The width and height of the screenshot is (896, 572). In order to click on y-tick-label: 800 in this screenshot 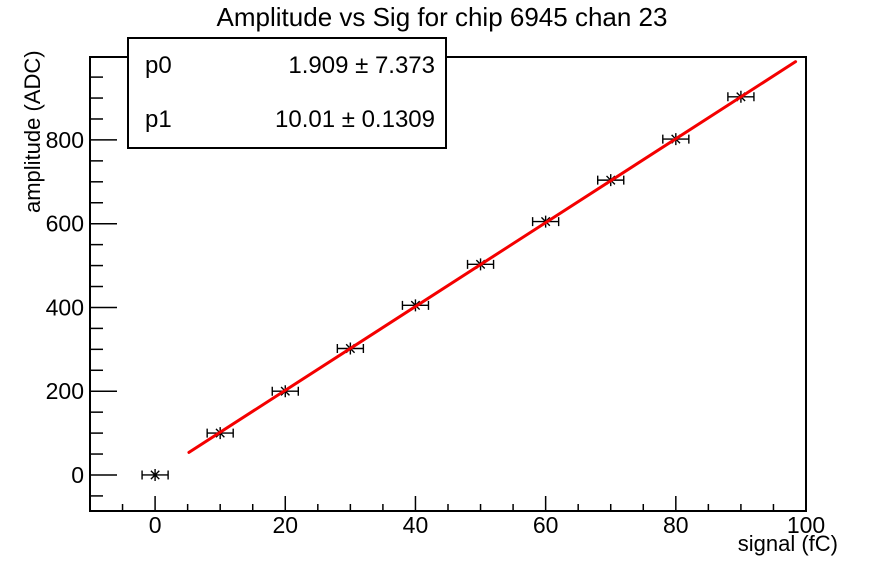, I will do `click(65, 140)`.